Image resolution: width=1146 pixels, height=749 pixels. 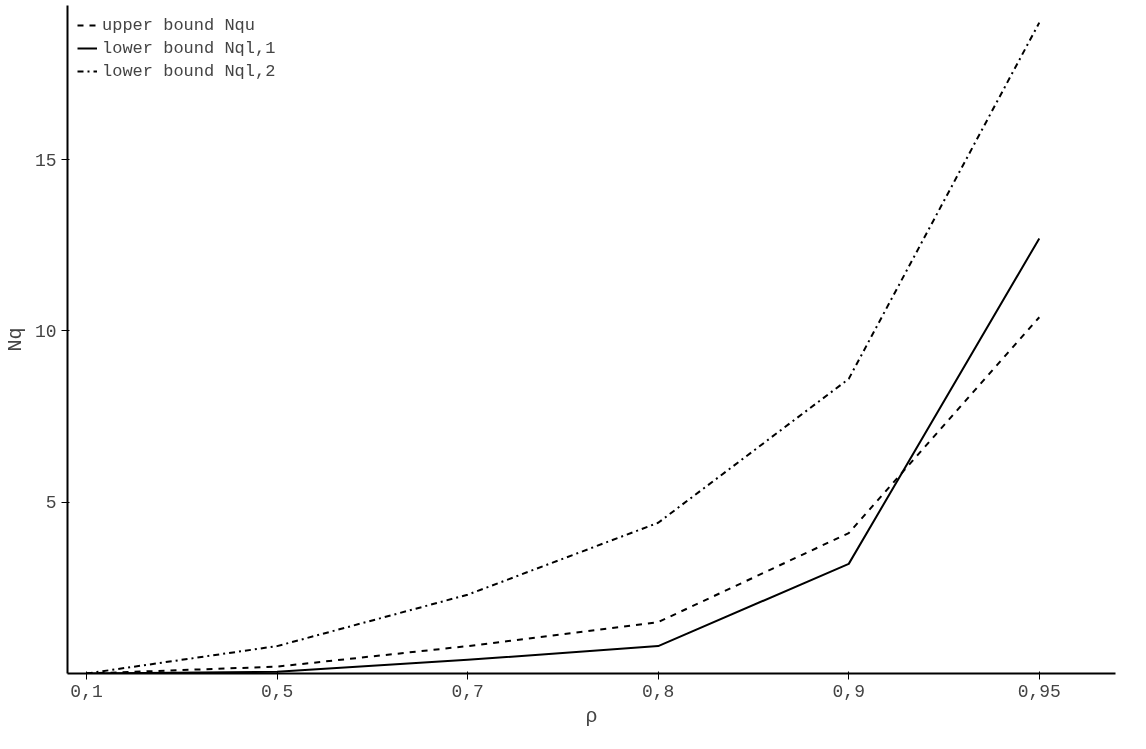 What do you see at coordinates (1039, 691) in the screenshot?
I see `x-tick-label: 0,95` at bounding box center [1039, 691].